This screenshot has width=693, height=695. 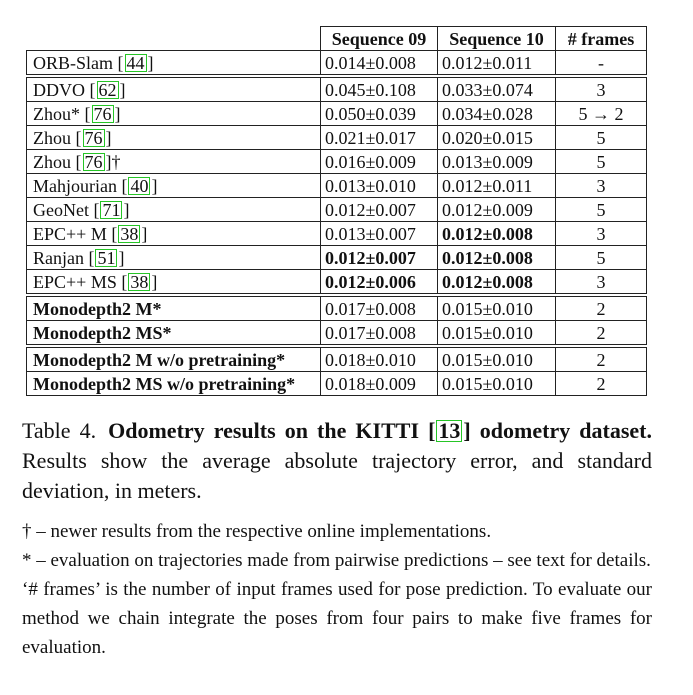 What do you see at coordinates (173, 307) in the screenshot?
I see `method-cell: Monodepth2 M*` at bounding box center [173, 307].